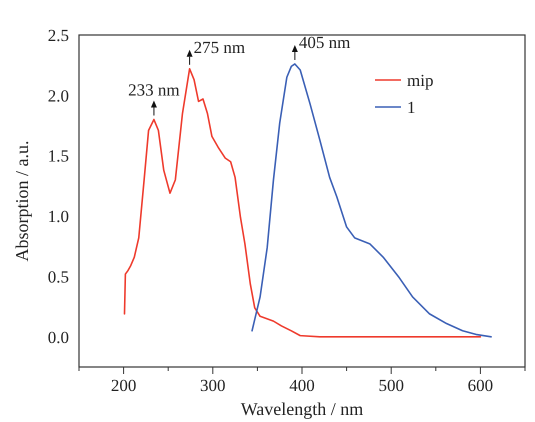 This screenshot has height=422, width=535. I want to click on annotation: 275 nm, so click(220, 47).